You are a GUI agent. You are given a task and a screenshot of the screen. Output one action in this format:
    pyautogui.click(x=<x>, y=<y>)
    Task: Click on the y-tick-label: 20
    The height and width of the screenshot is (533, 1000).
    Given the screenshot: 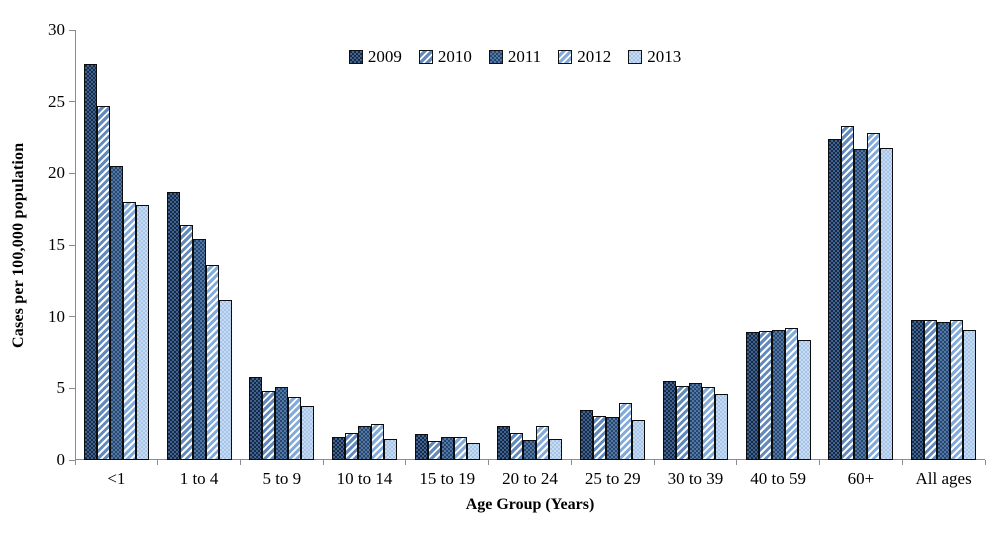 What is the action you would take?
    pyautogui.click(x=56, y=173)
    